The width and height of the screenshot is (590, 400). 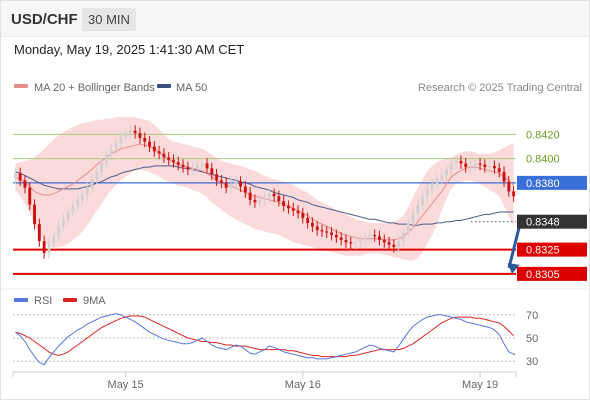 I want to click on ma50-legend-swatch, so click(x=164, y=86).